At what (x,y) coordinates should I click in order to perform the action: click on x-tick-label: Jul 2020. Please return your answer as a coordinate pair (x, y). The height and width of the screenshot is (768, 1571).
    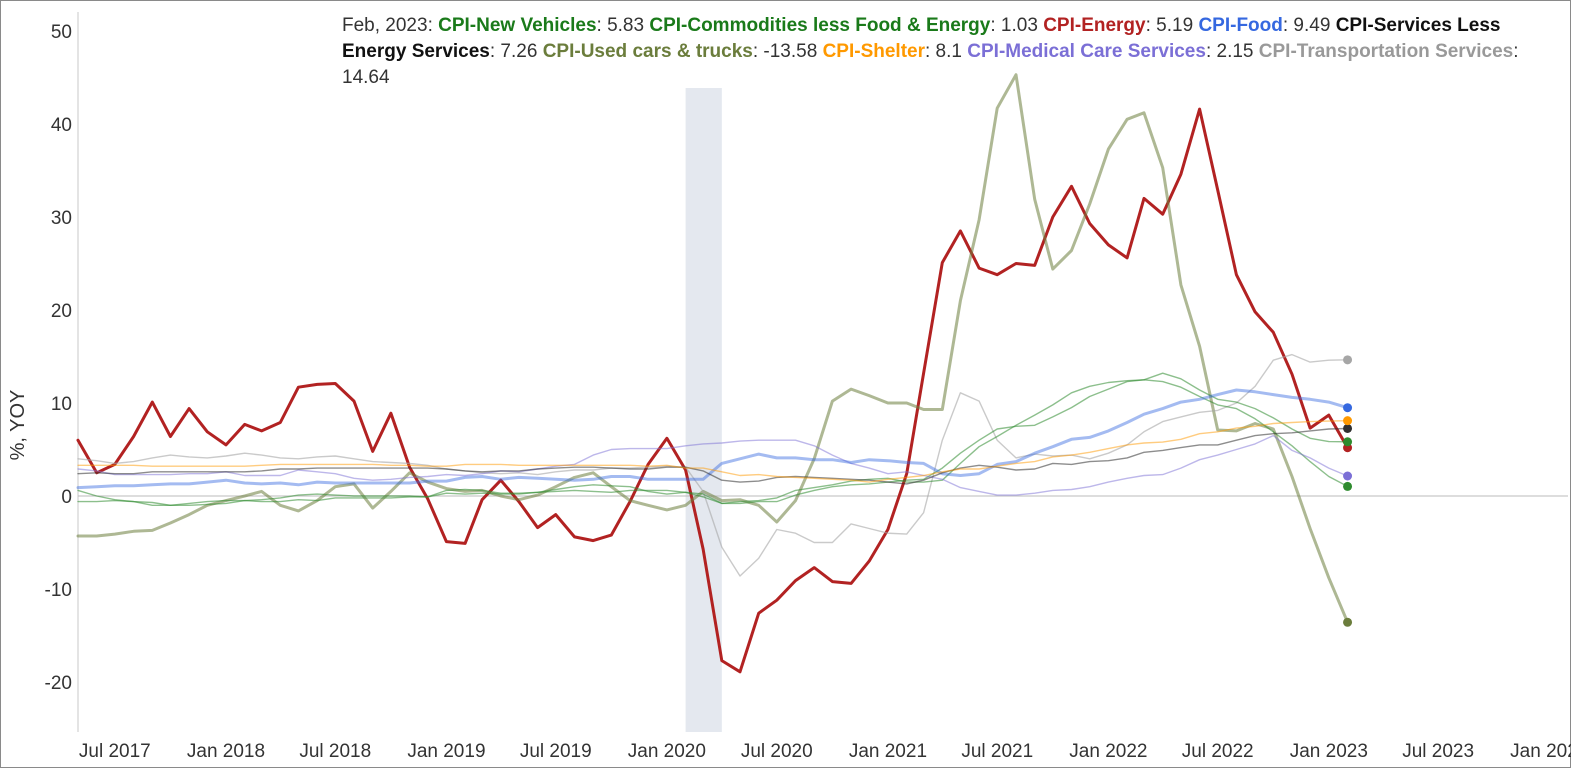
    Looking at the image, I should click on (777, 751).